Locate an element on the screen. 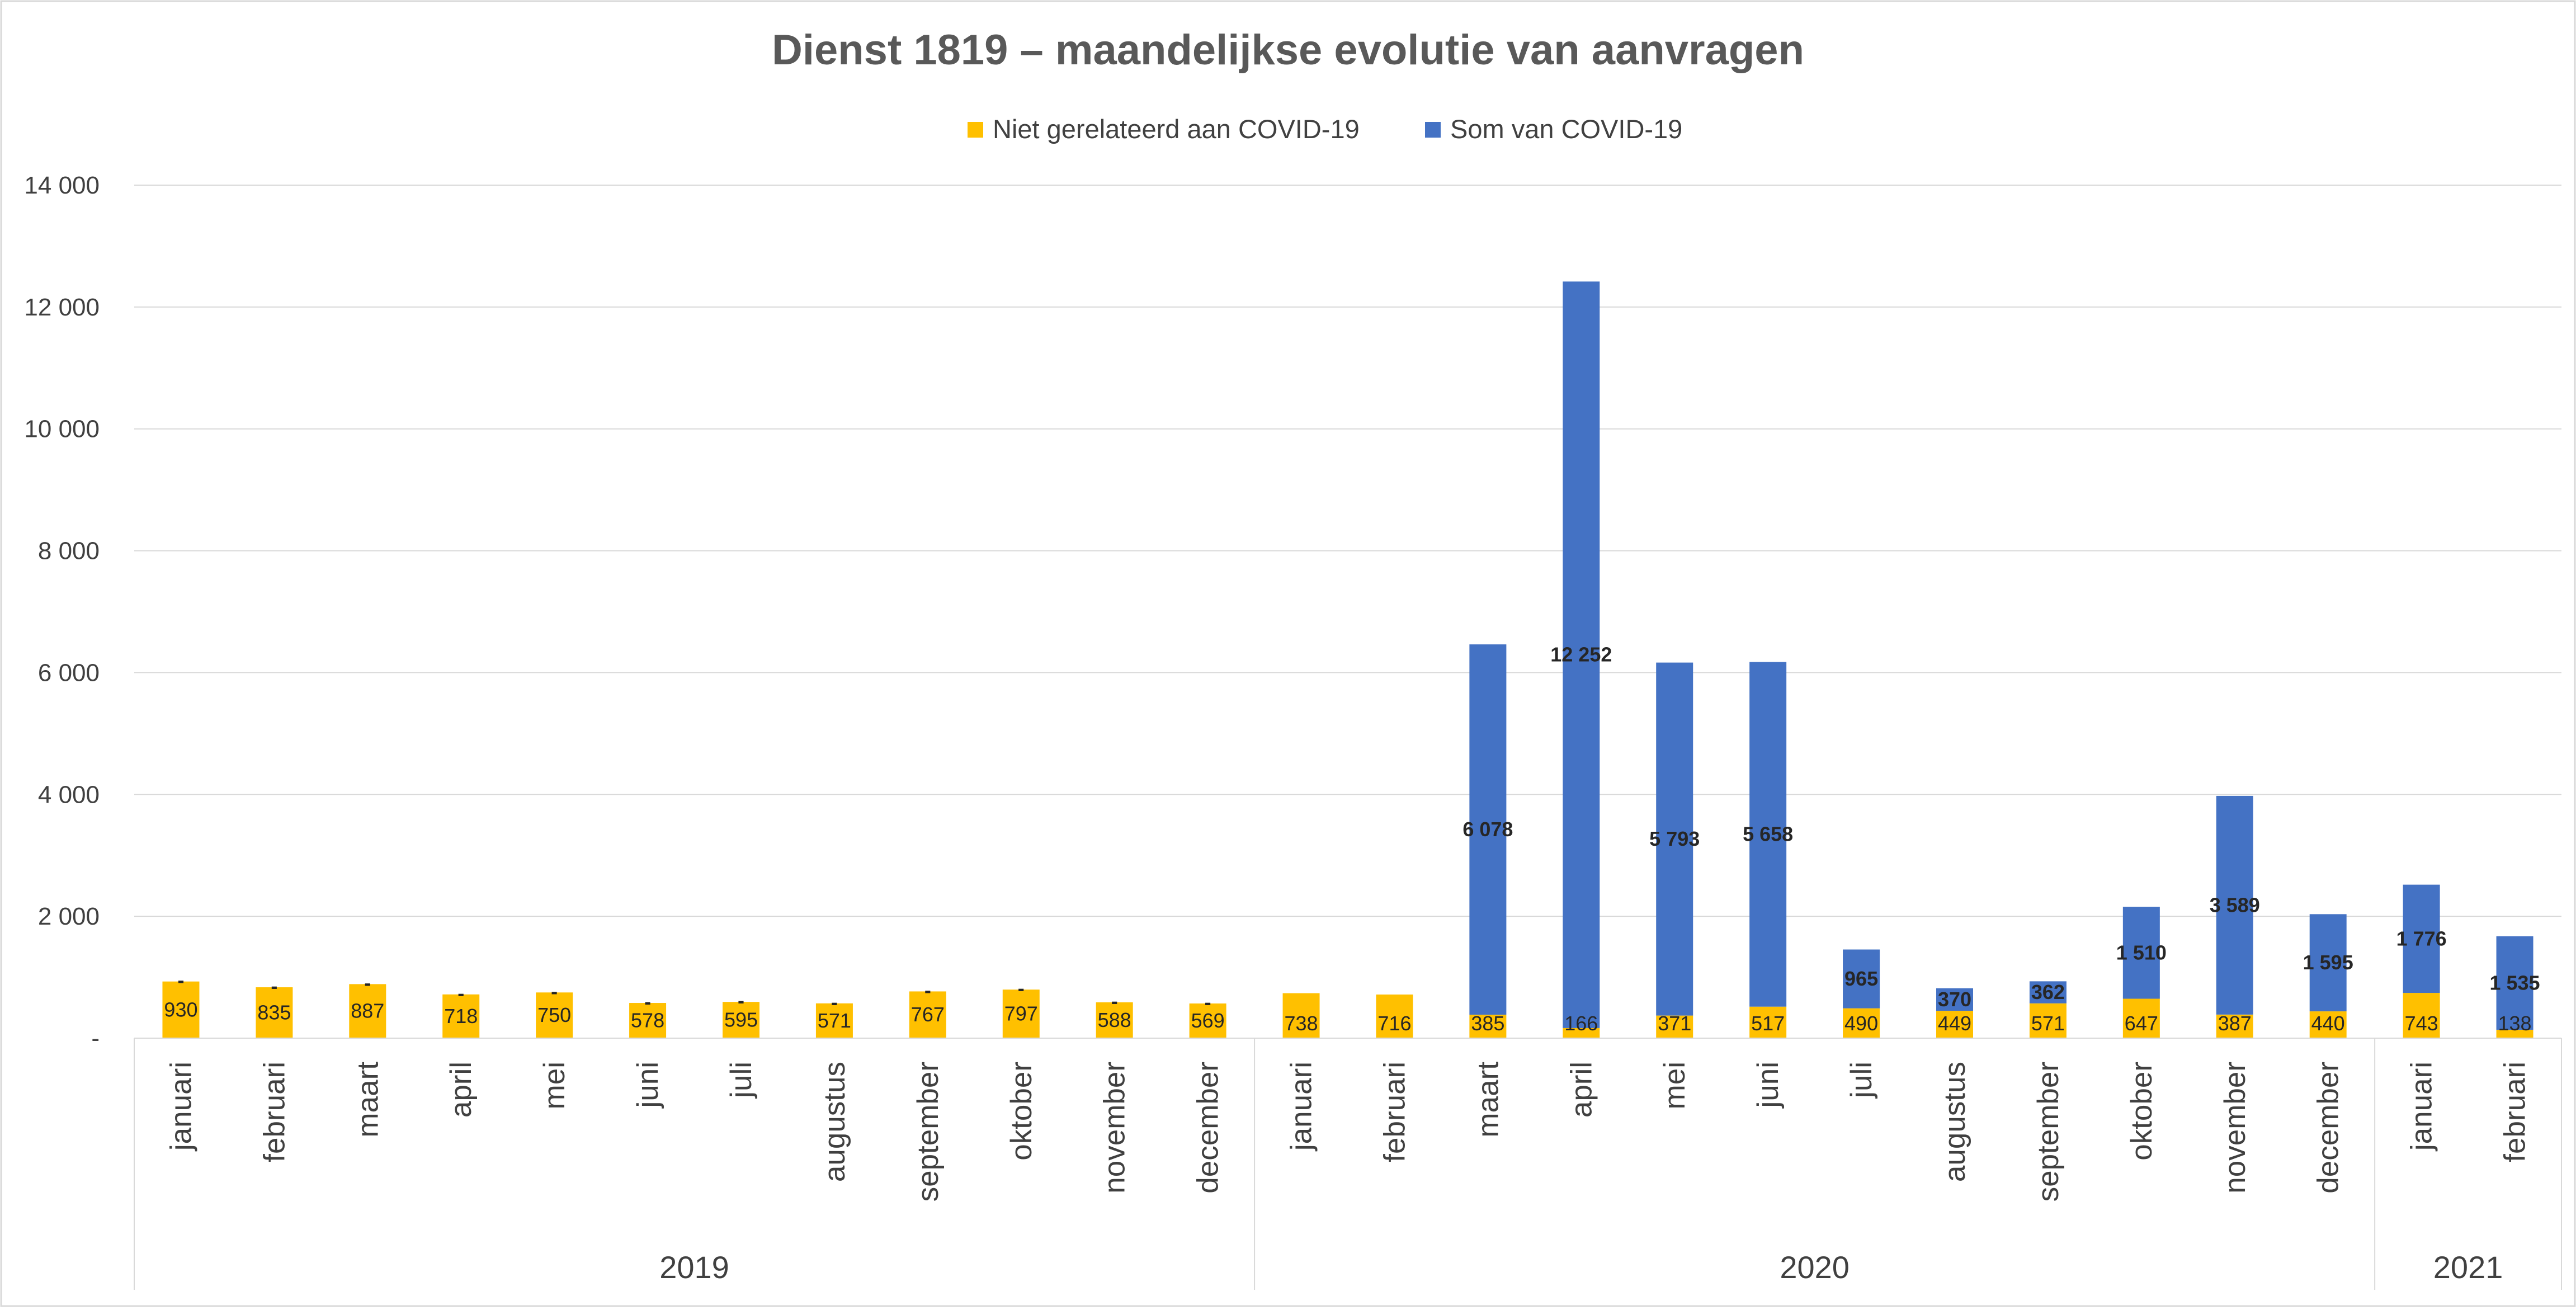 This screenshot has width=2576, height=1310. data-label-niet-covid: 440 is located at coordinates (2328, 1023).